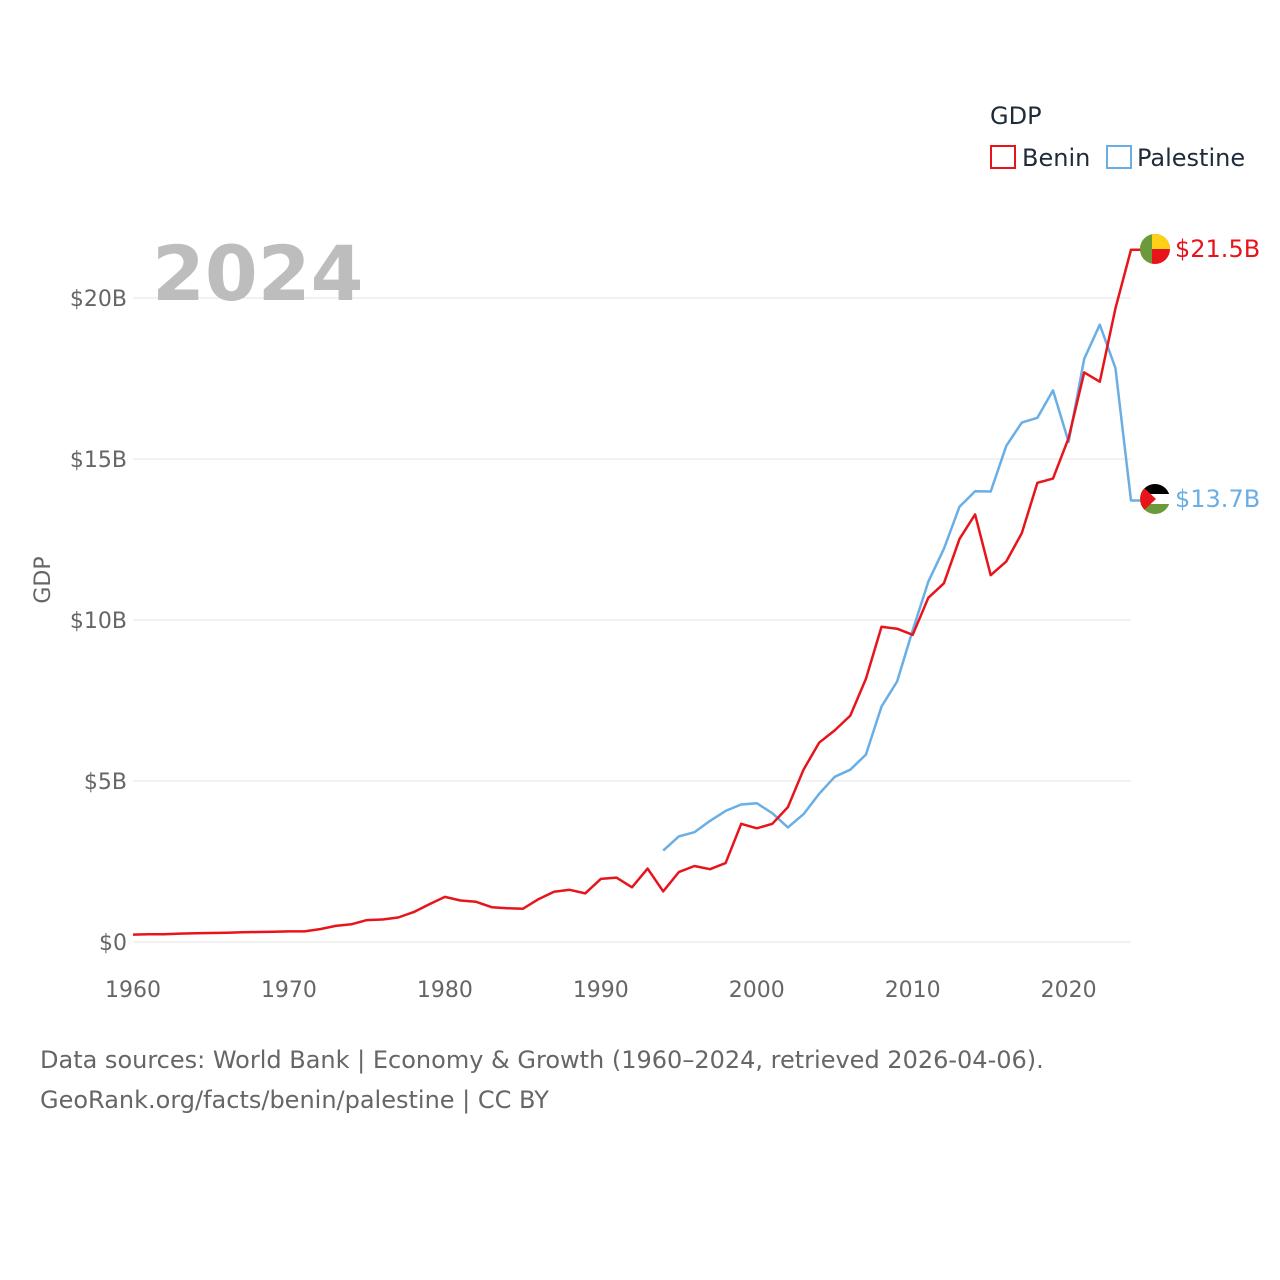 This screenshot has width=1280, height=1280. What do you see at coordinates (1155, 499) in the screenshot?
I see `palestine-flag-icon` at bounding box center [1155, 499].